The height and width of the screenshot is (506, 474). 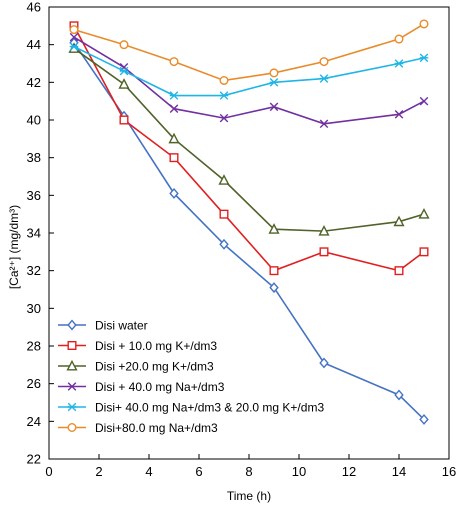 What do you see at coordinates (154, 366) in the screenshot?
I see `legend-label: Disi +20.0 mg K+/dm3` at bounding box center [154, 366].